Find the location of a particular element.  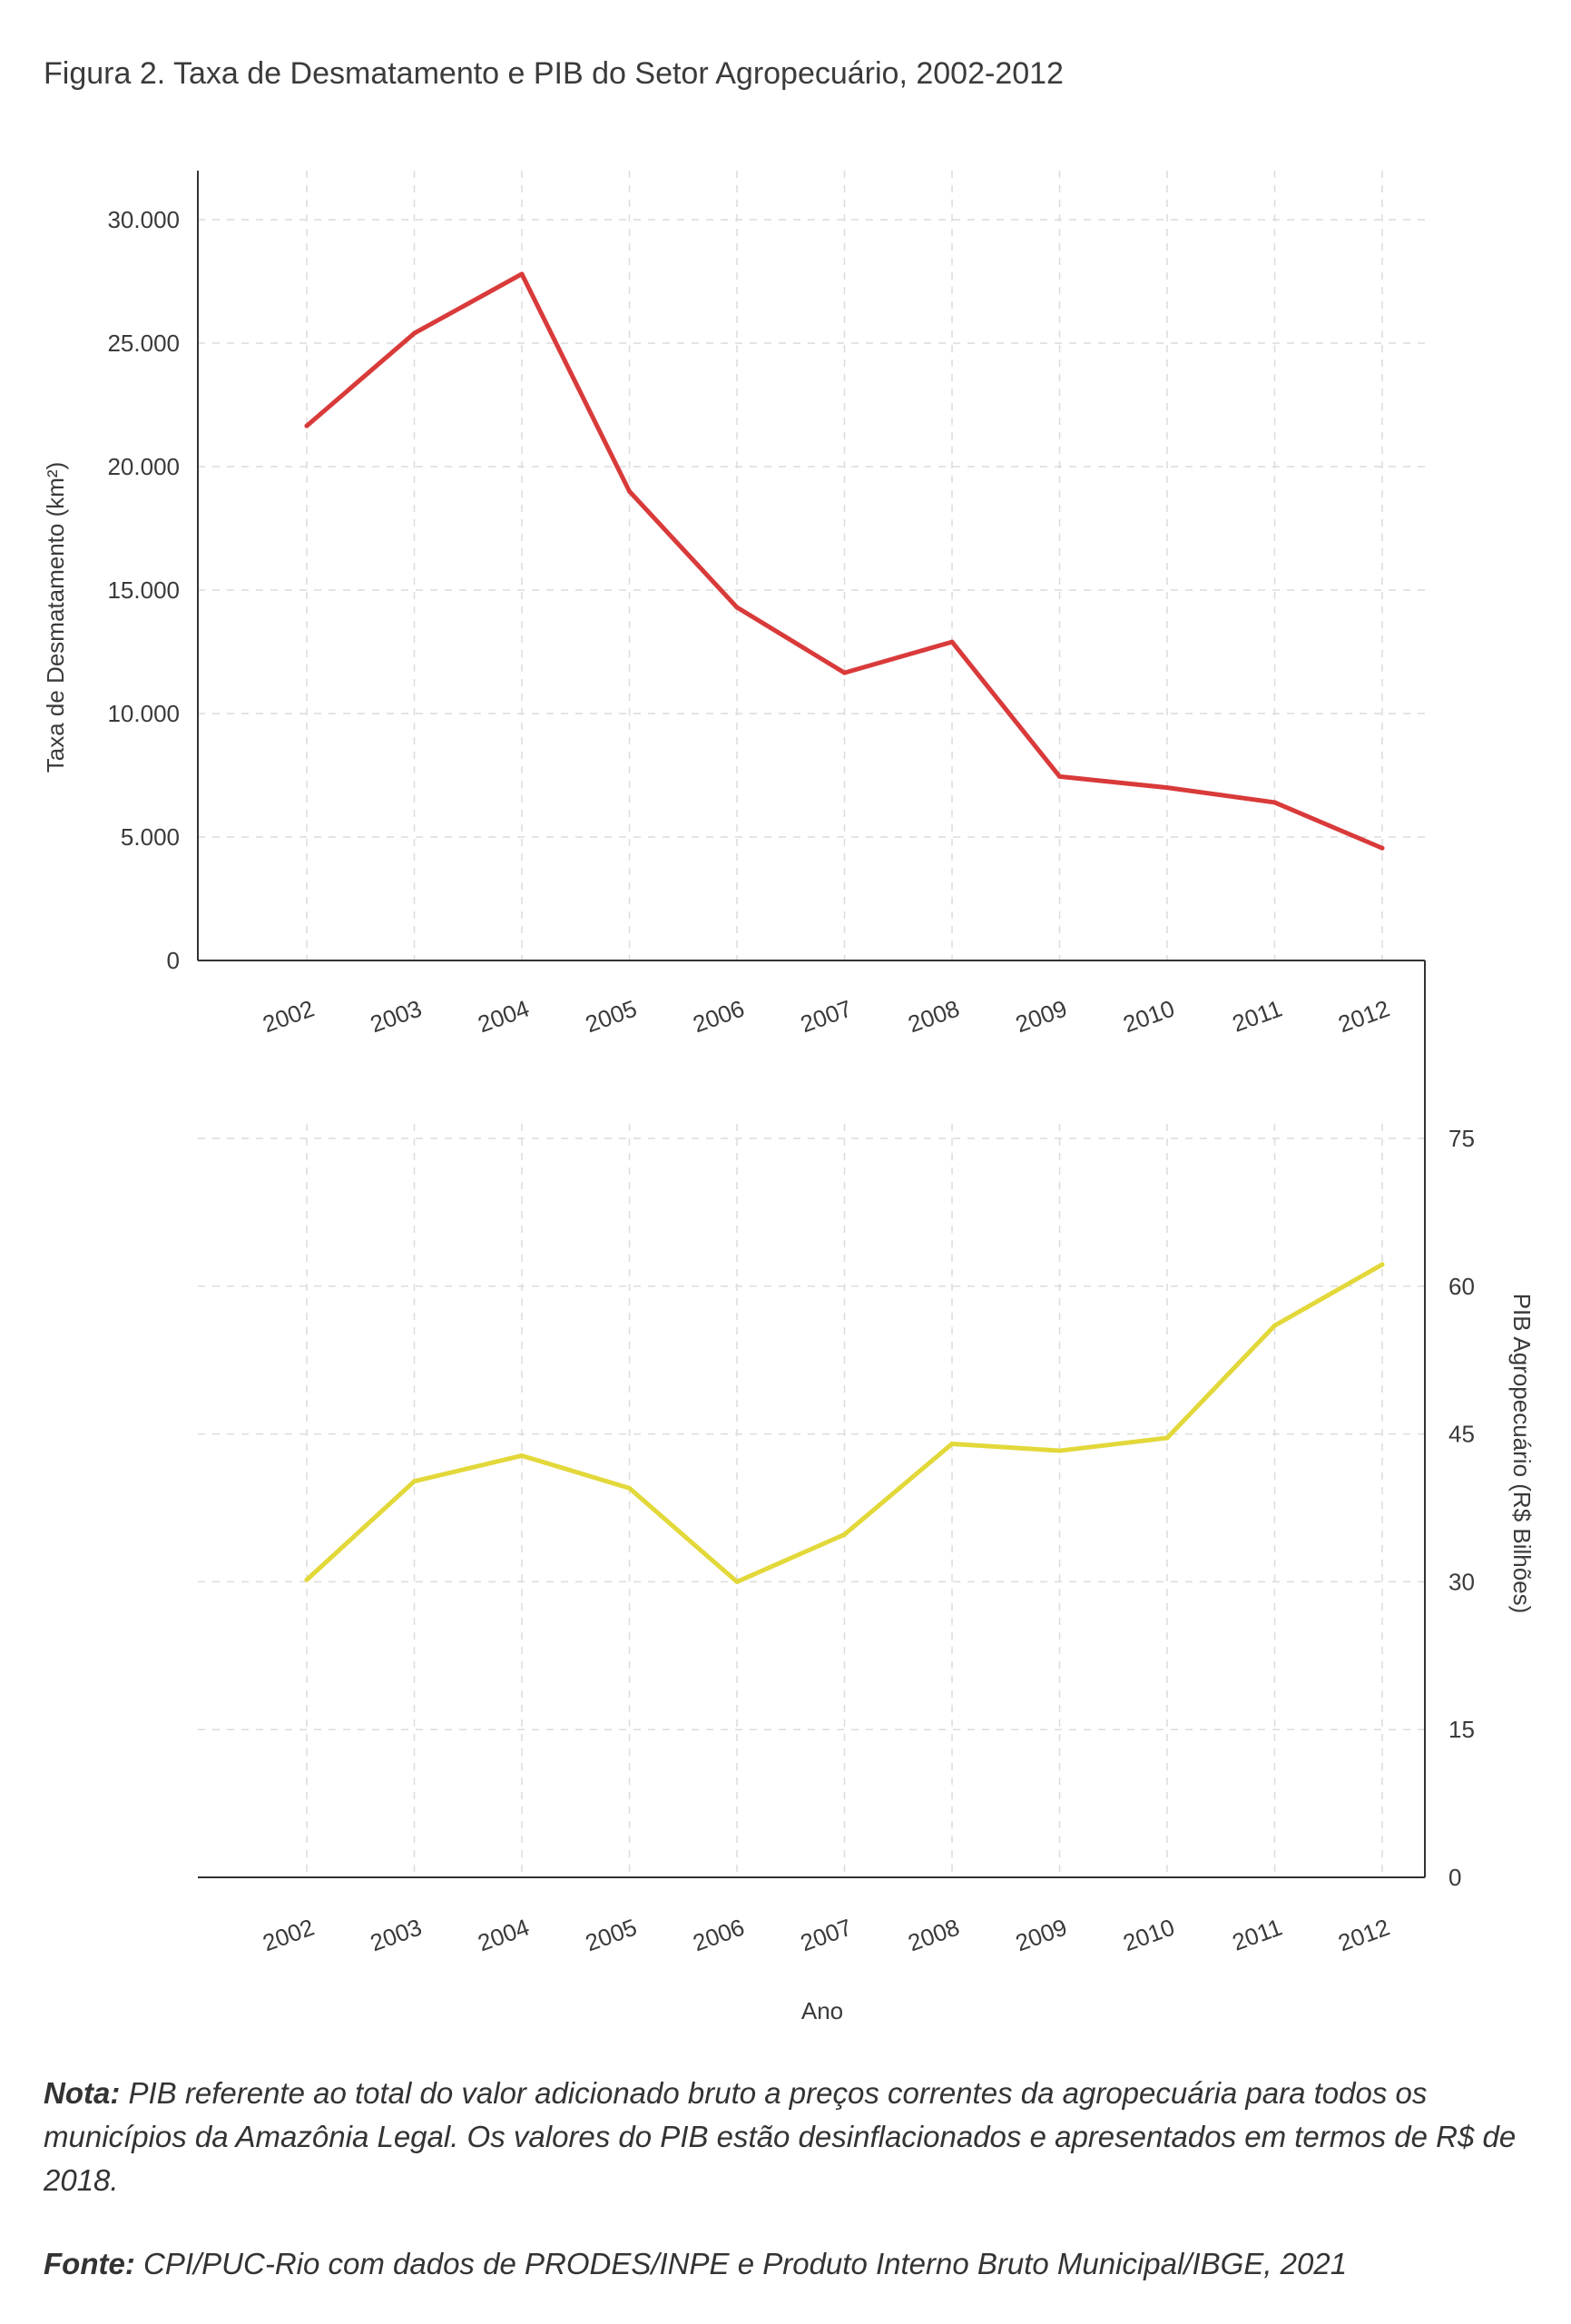

gdp-point-2011 is located at coordinates (1274, 1325).